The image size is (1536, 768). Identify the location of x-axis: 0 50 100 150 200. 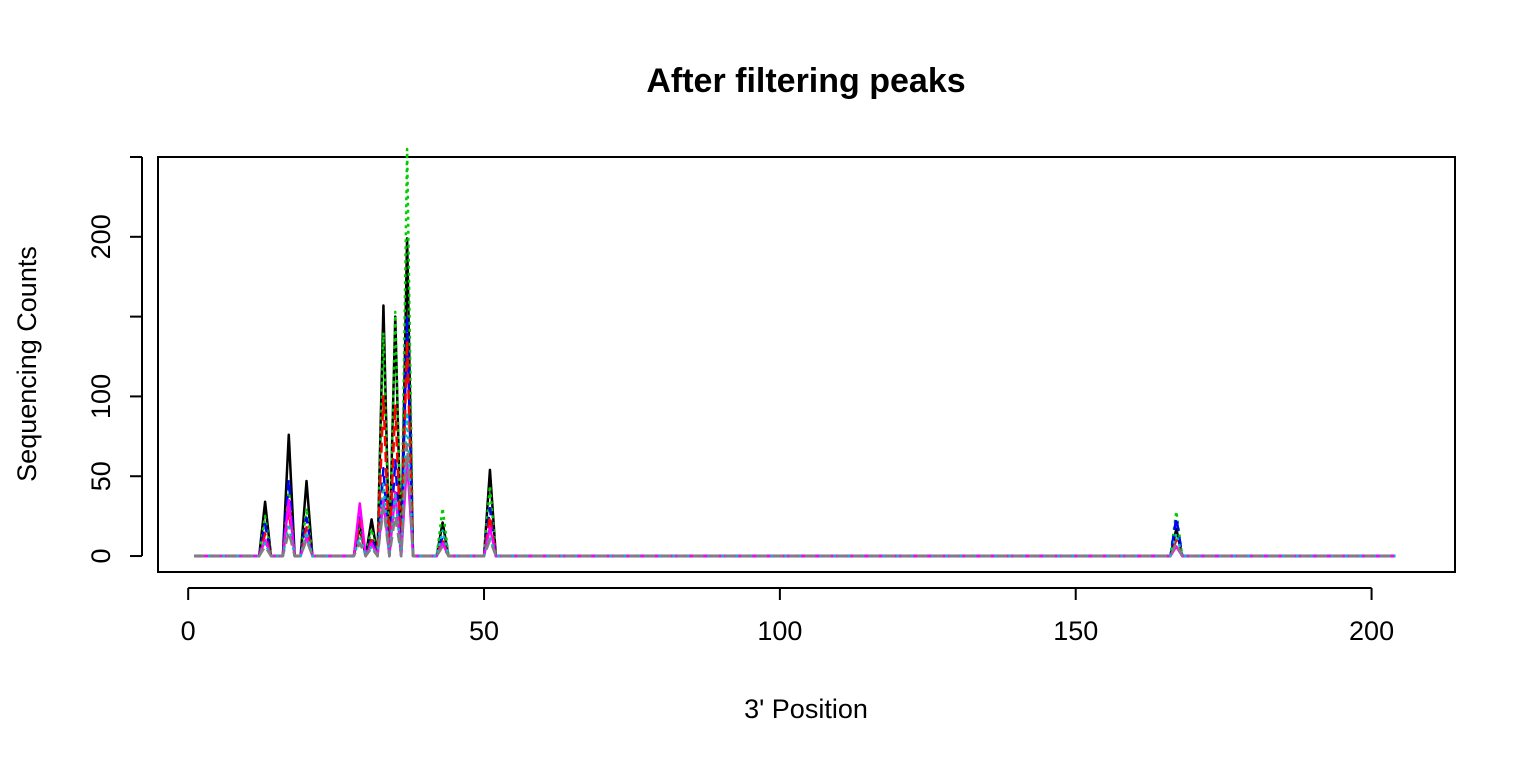
(787, 616).